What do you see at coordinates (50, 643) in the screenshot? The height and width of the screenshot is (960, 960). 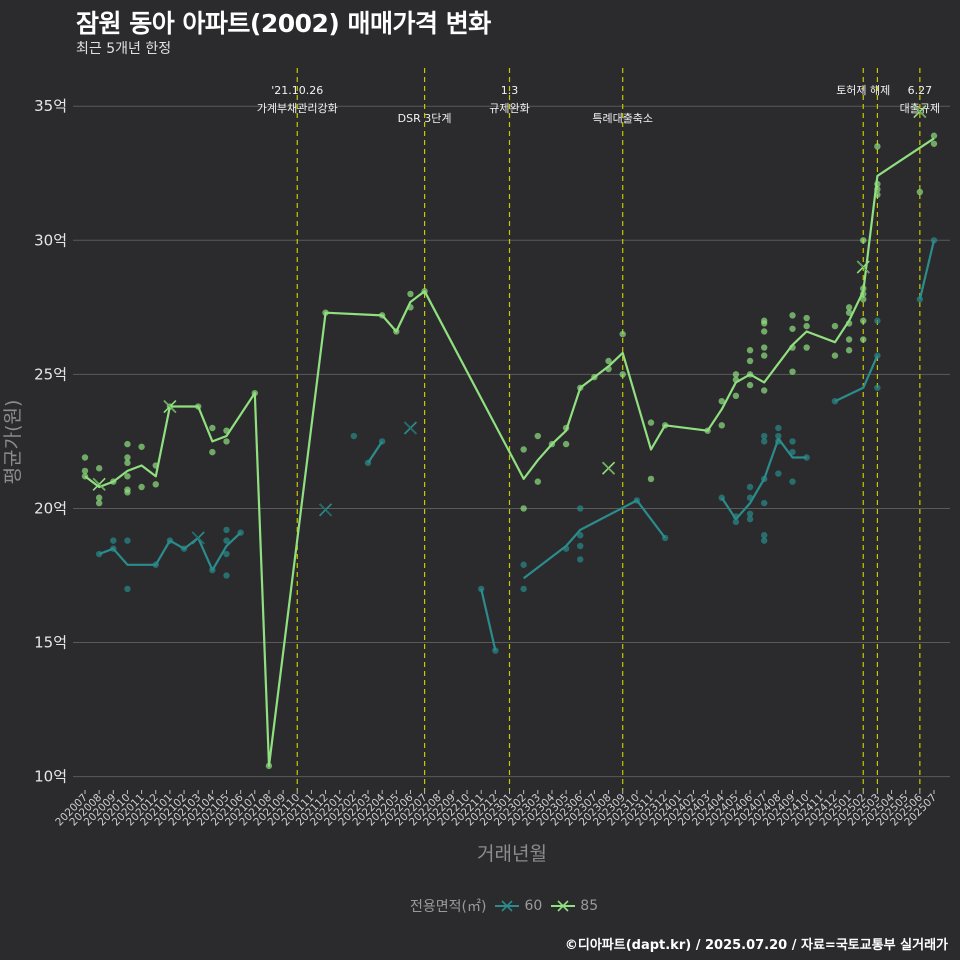 I see `y-tick-label: 15억` at bounding box center [50, 643].